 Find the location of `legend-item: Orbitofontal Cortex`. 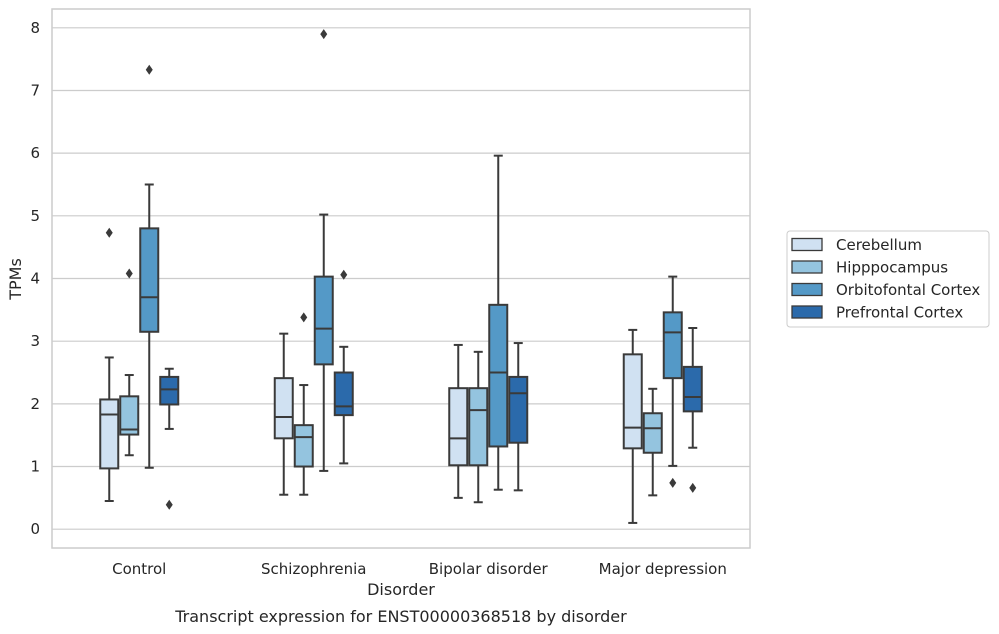

legend-item: Orbitofontal Cortex is located at coordinates (885, 290).